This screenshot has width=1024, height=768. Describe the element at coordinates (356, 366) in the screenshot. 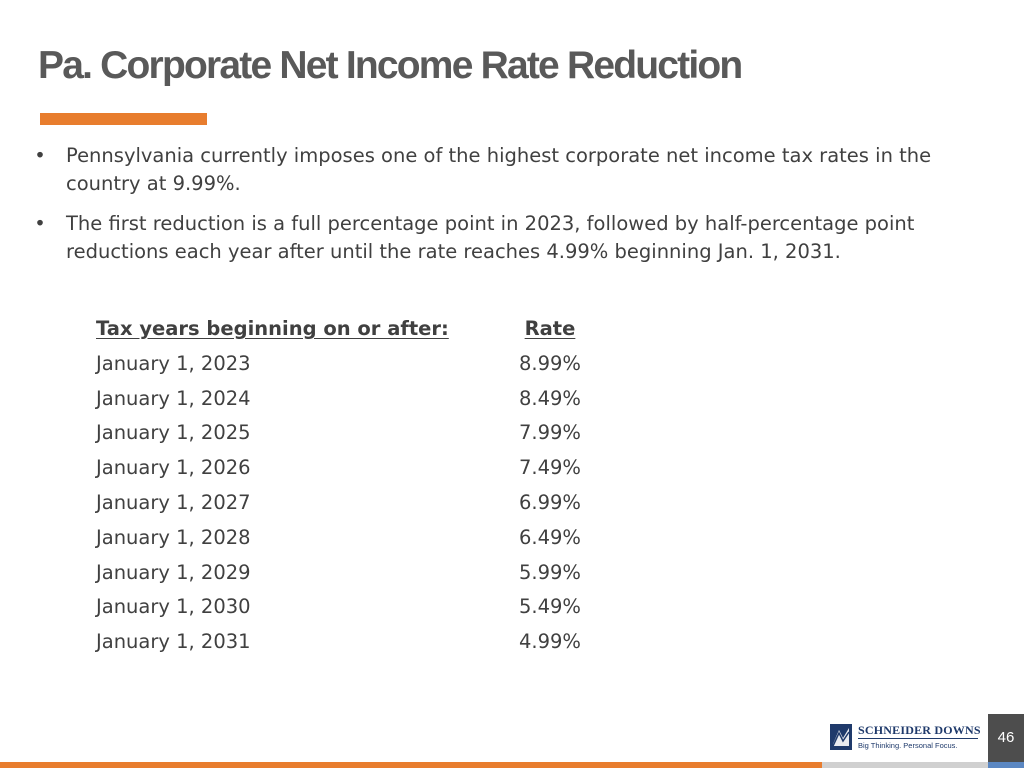

I see `table-row: January 1, 2023 8.99%` at that location.